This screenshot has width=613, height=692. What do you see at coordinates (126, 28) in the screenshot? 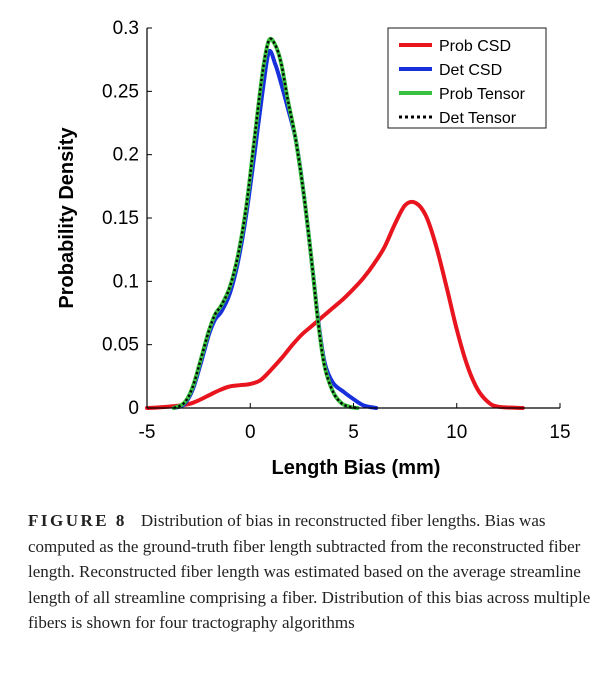
I see `y-tick-label: 0.3` at bounding box center [126, 28].